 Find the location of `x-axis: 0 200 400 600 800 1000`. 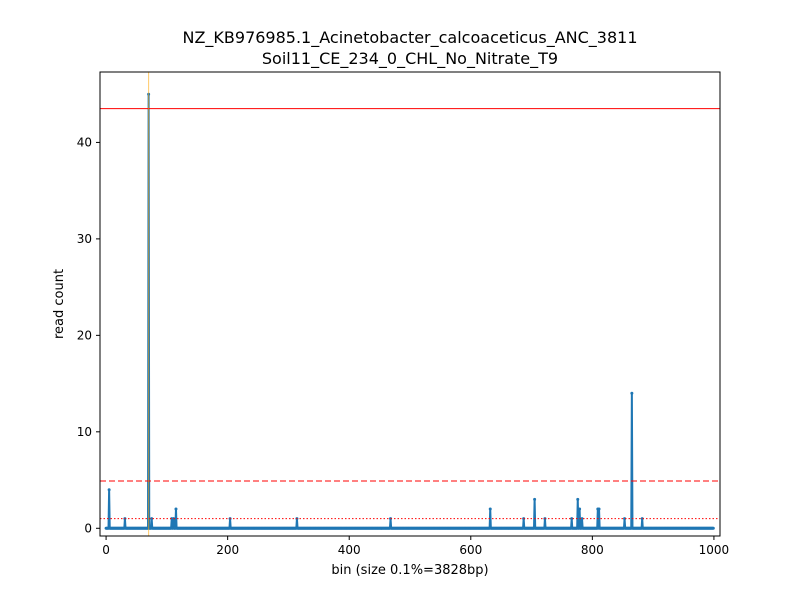

x-axis: 0 200 400 600 800 1000 is located at coordinates (415, 546).